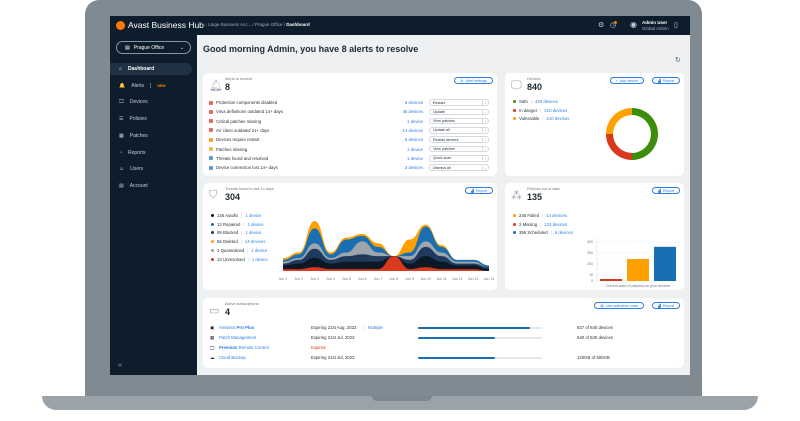  What do you see at coordinates (378, 279) in the screenshot?
I see `x-tick-label: Jun 7` at bounding box center [378, 279].